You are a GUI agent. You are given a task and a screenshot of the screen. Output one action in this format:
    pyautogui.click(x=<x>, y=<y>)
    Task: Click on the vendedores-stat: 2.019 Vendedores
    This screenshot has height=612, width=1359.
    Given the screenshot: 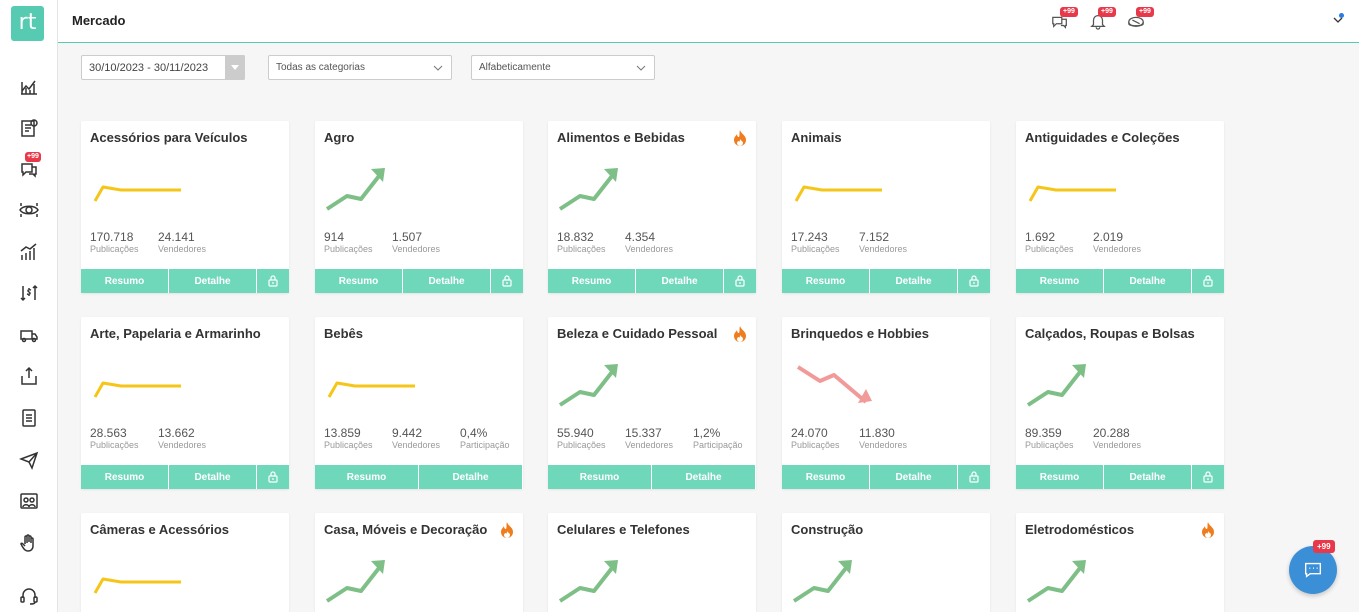 What is the action you would take?
    pyautogui.click(x=1127, y=243)
    